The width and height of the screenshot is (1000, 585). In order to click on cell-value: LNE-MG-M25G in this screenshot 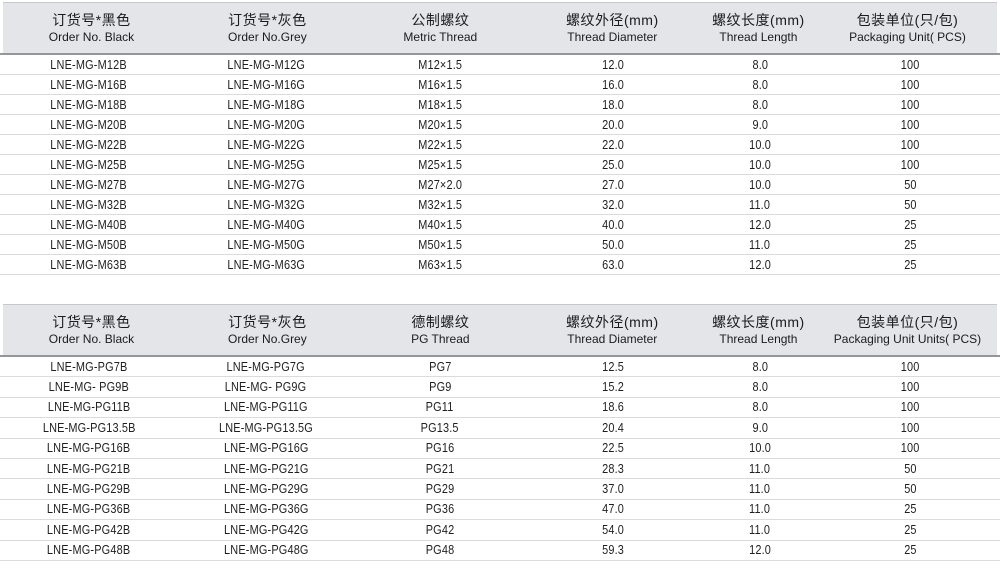, I will do `click(266, 164)`.